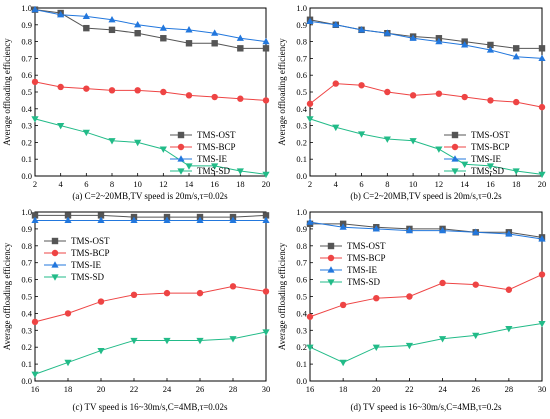  Describe the element at coordinates (26, 75) in the screenshot. I see `y-tick-label: 0.6` at that location.